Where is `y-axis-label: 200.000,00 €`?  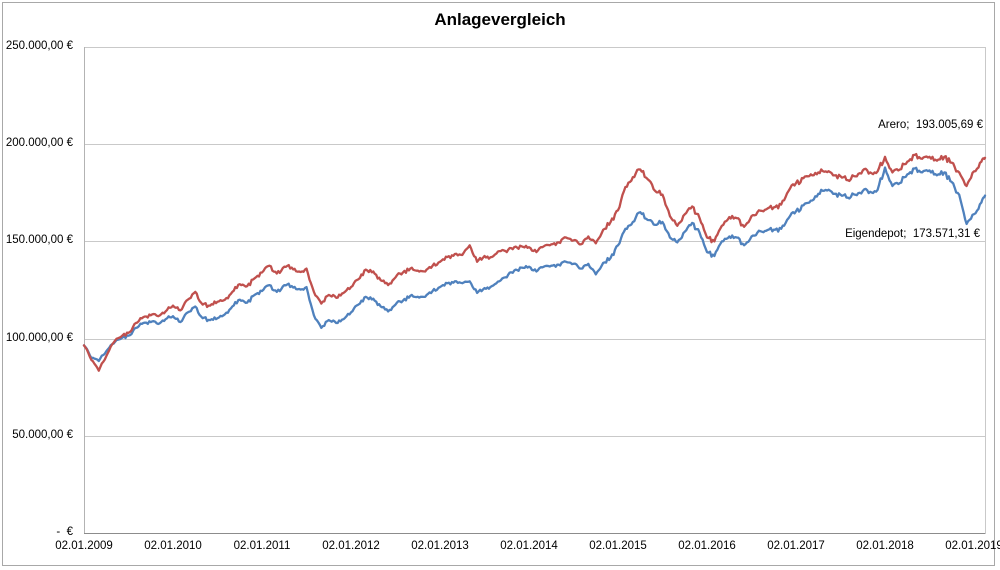
y-axis-label: 200.000,00 € is located at coordinates (39, 143).